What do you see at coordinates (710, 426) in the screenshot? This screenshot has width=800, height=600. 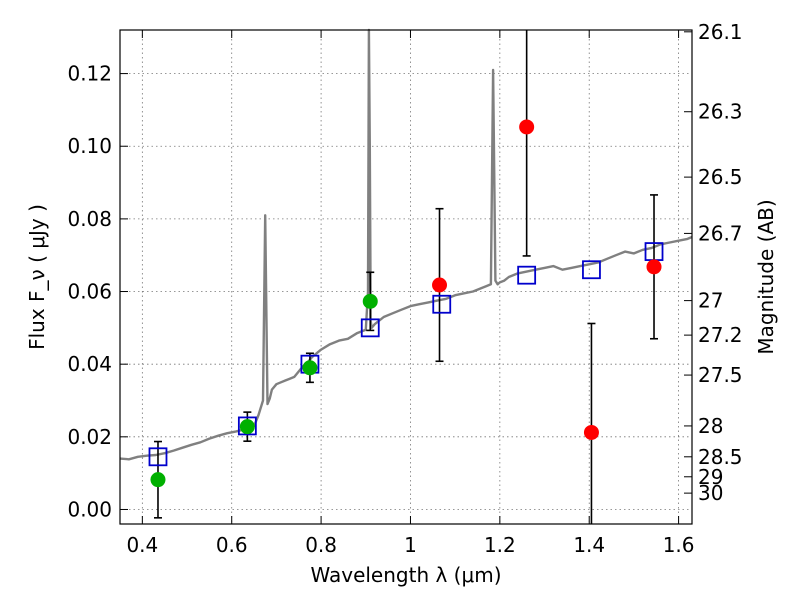 I see `magnitude-tick-label: 28` at bounding box center [710, 426].